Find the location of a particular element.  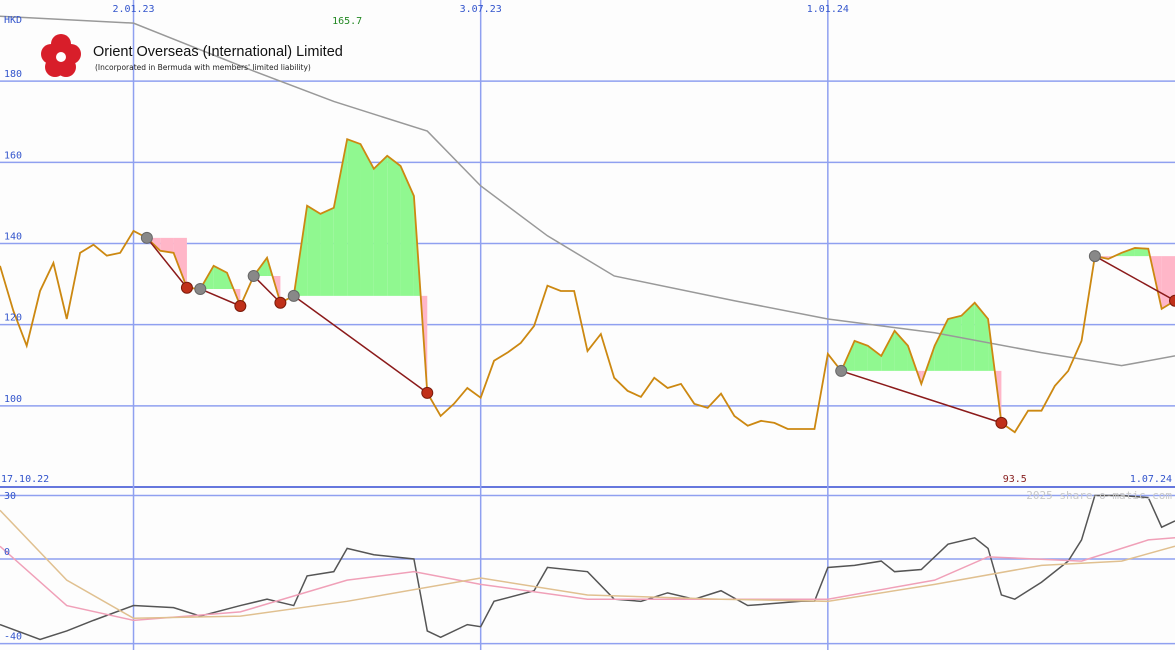

logo-center is located at coordinates (61, 57).